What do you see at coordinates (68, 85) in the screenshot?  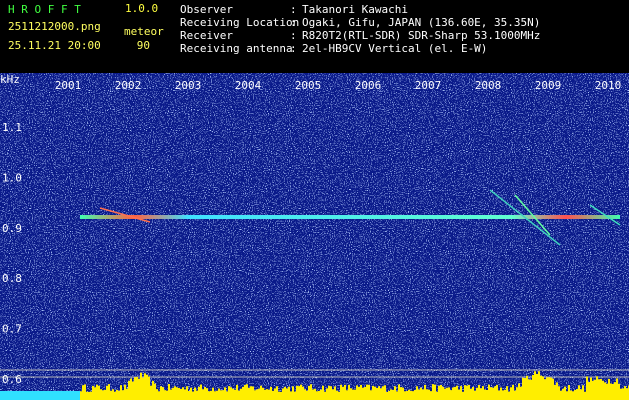 I see `time-label: 2001` at bounding box center [68, 85].